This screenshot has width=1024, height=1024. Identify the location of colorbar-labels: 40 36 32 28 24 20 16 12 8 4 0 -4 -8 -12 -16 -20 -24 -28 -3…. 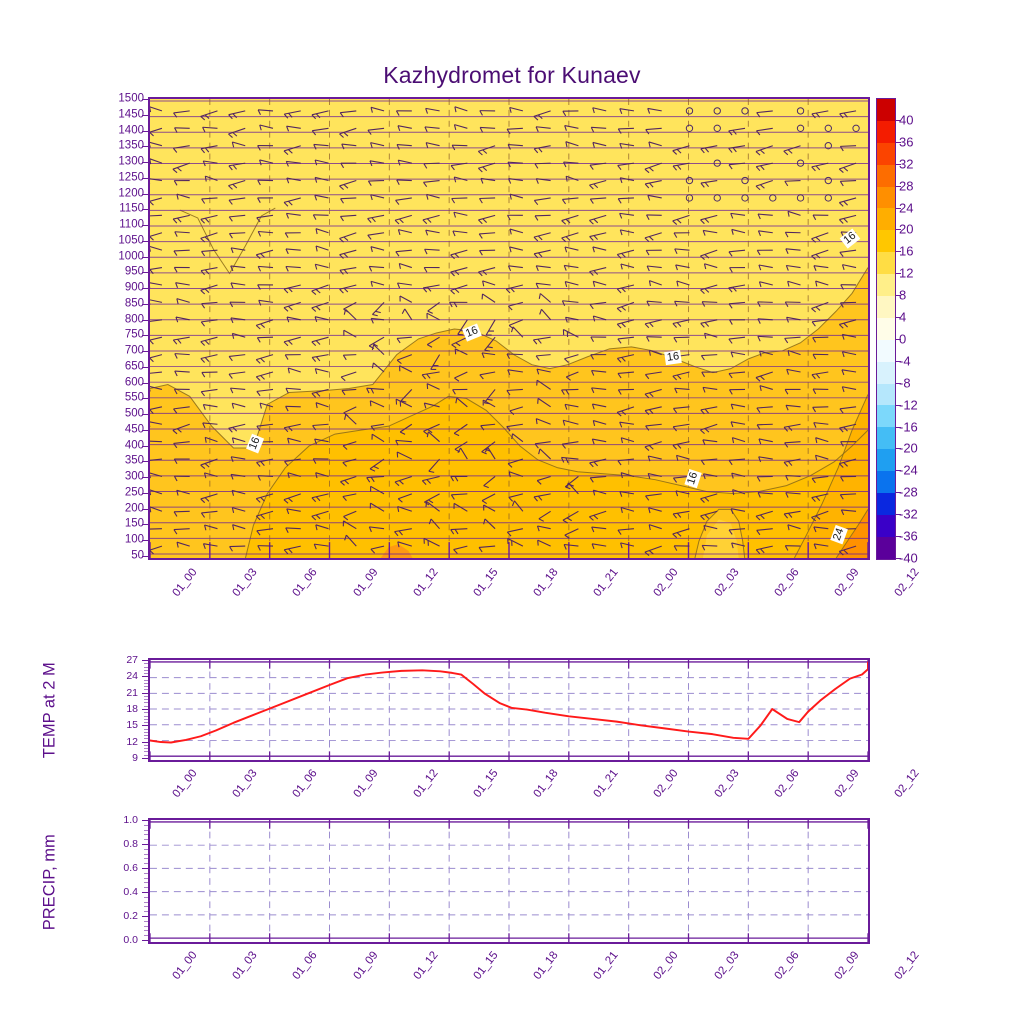
(919, 331).